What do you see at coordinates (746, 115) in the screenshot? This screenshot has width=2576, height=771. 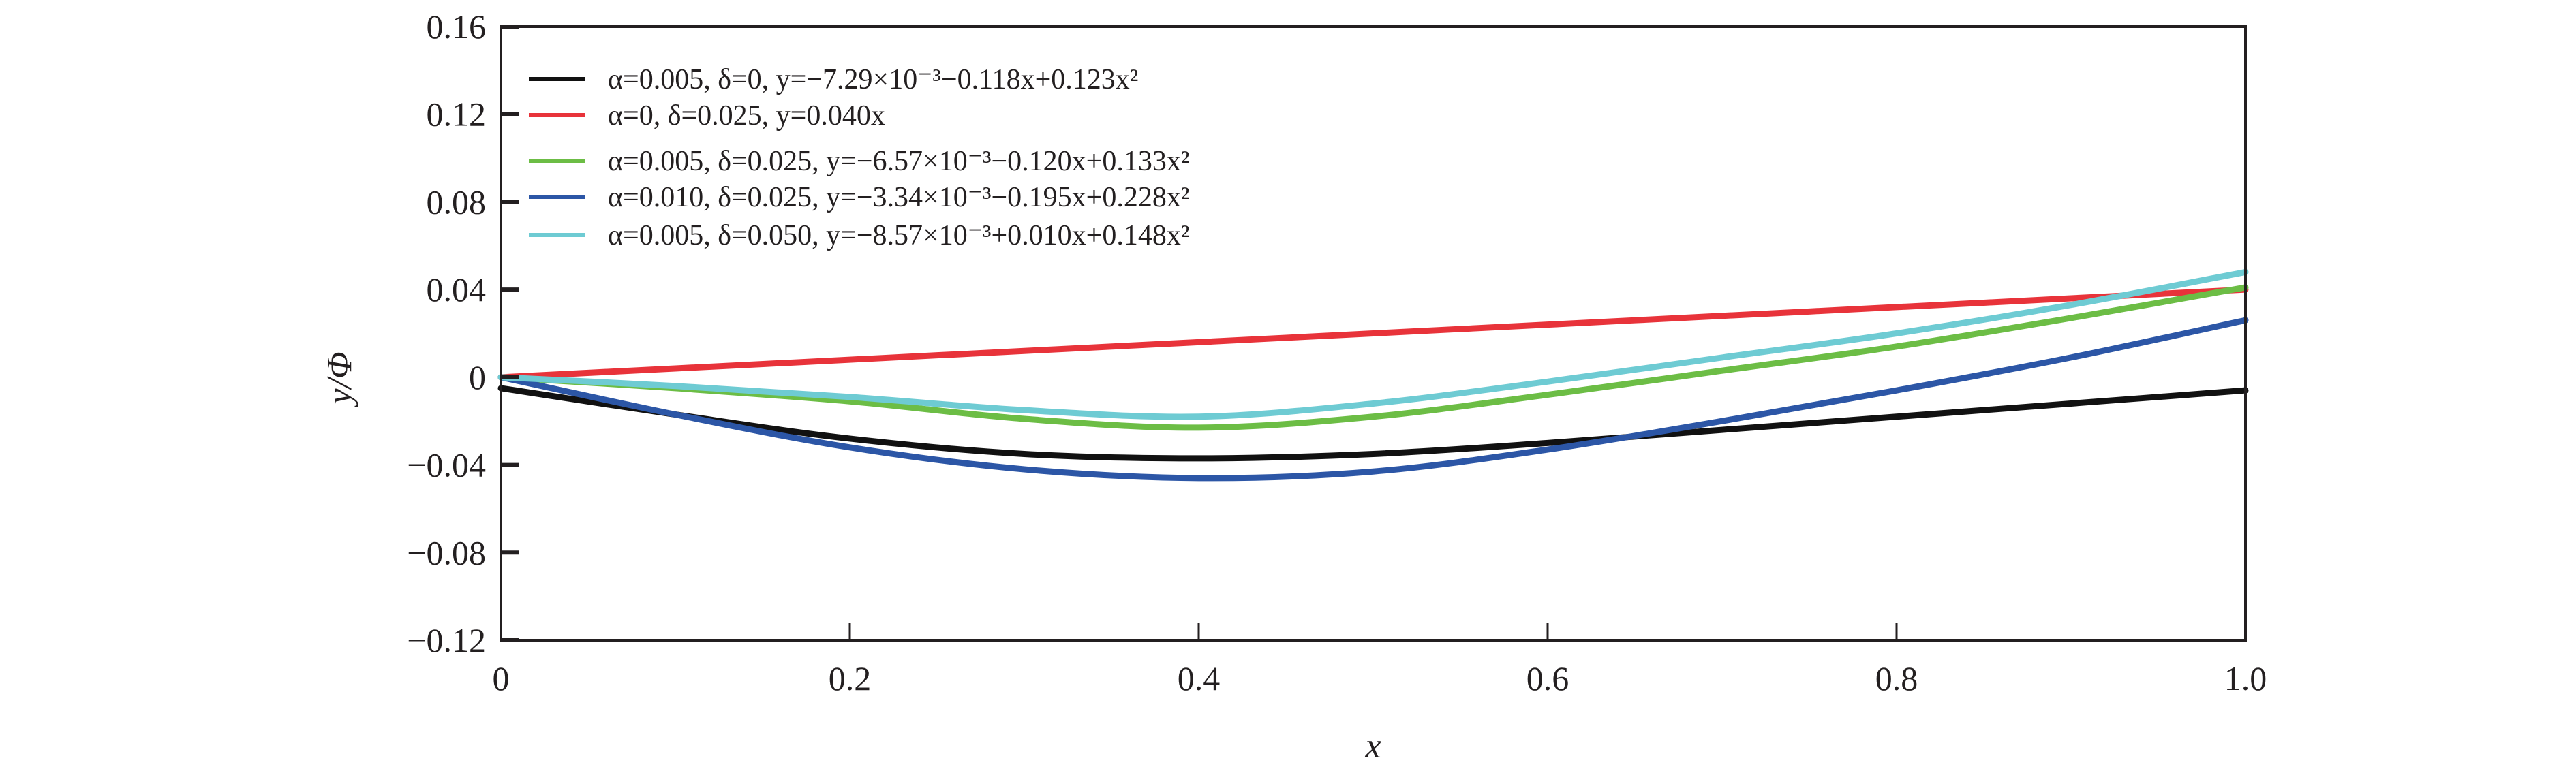 I see `legend-label: α=0, δ=0.025, y=0.040x` at bounding box center [746, 115].